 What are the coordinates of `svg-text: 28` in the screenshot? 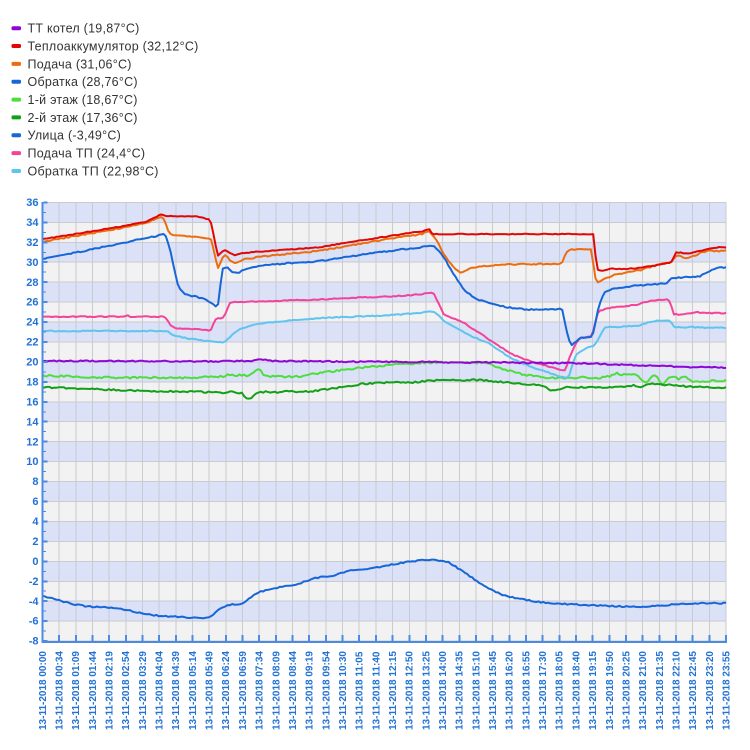 It's located at (32, 283).